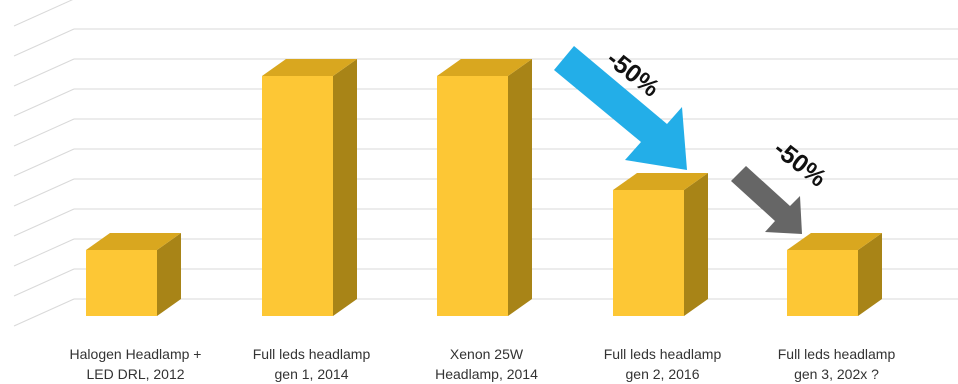  What do you see at coordinates (311, 364) in the screenshot?
I see `category-label: Full leds headlamp gen 1, 2014` at bounding box center [311, 364].